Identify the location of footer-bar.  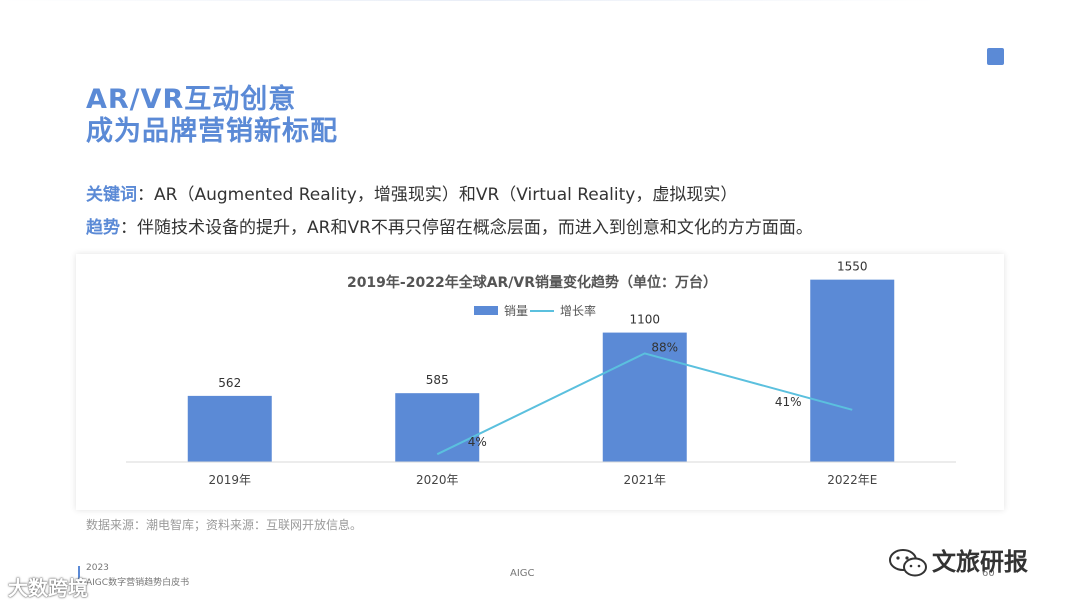
(79, 577).